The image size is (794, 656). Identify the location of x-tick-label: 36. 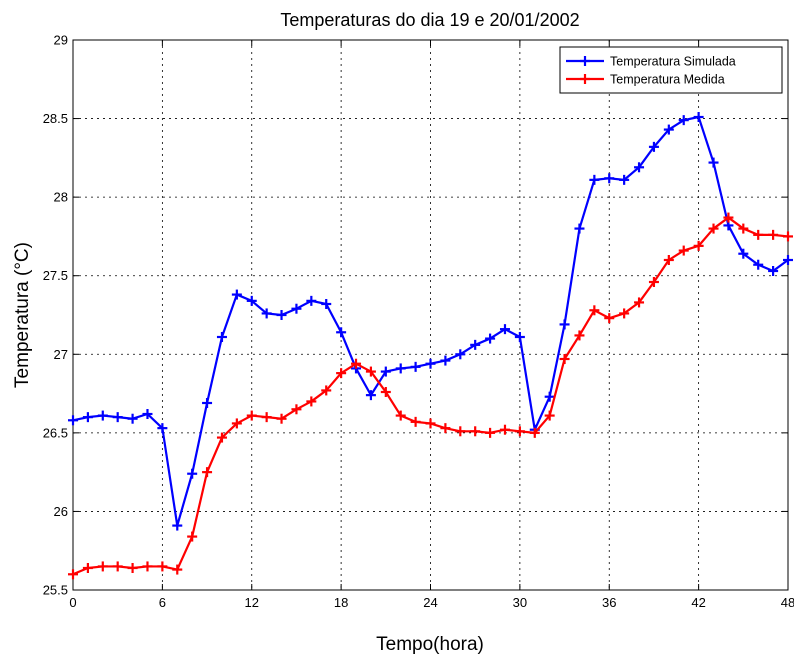
(609, 602).